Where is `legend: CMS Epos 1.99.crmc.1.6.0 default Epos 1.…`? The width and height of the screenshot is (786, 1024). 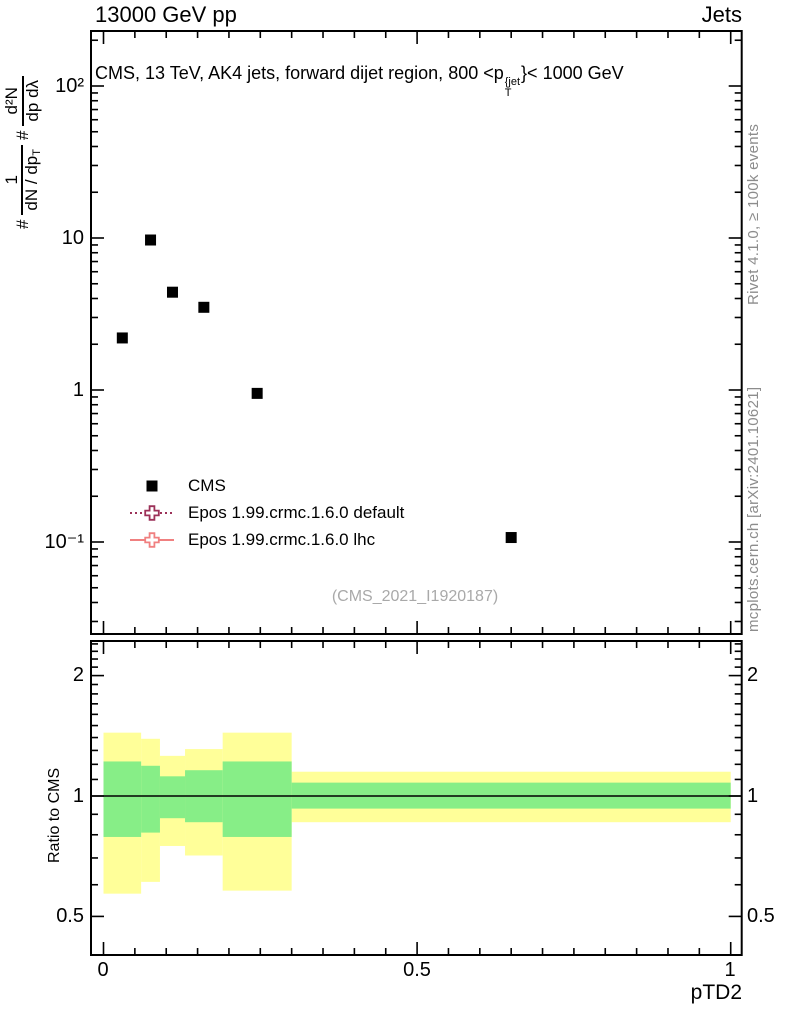
legend: CMS Epos 1.99.crmc.1.6.0 default Epos 1.… is located at coordinates (266, 512).